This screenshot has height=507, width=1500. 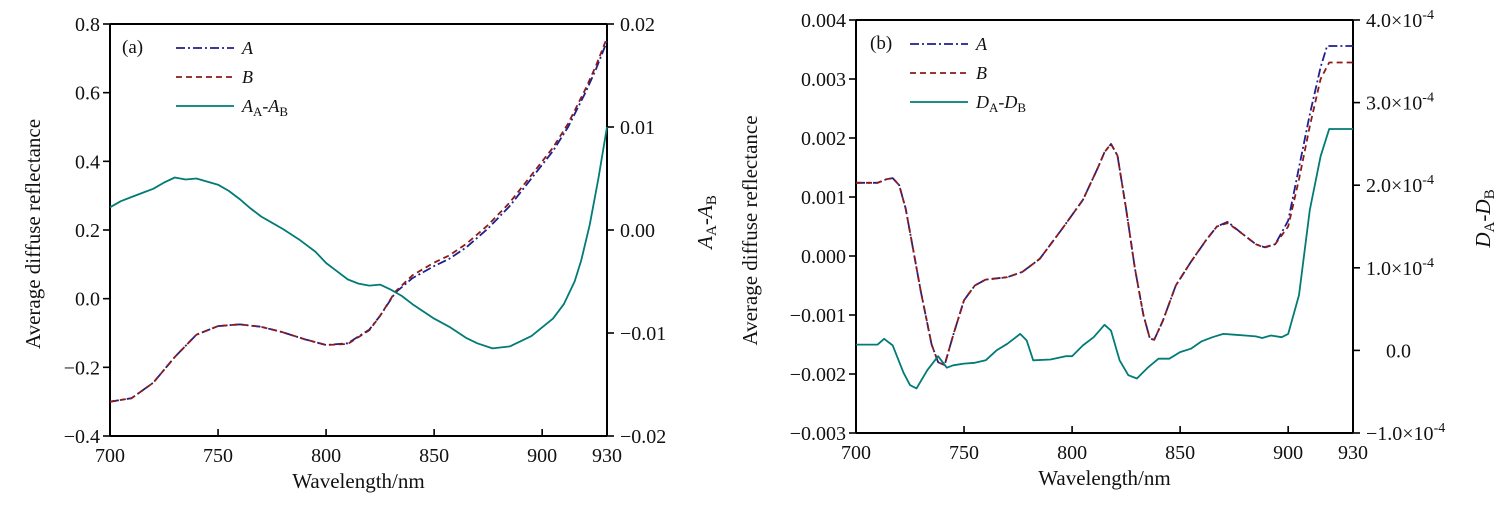 What do you see at coordinates (87, 25) in the screenshot?
I see `y-tick-label-left: 0.8` at bounding box center [87, 25].